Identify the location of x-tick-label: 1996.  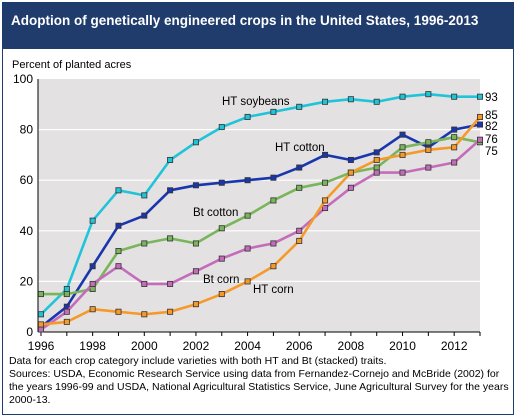
(41, 346).